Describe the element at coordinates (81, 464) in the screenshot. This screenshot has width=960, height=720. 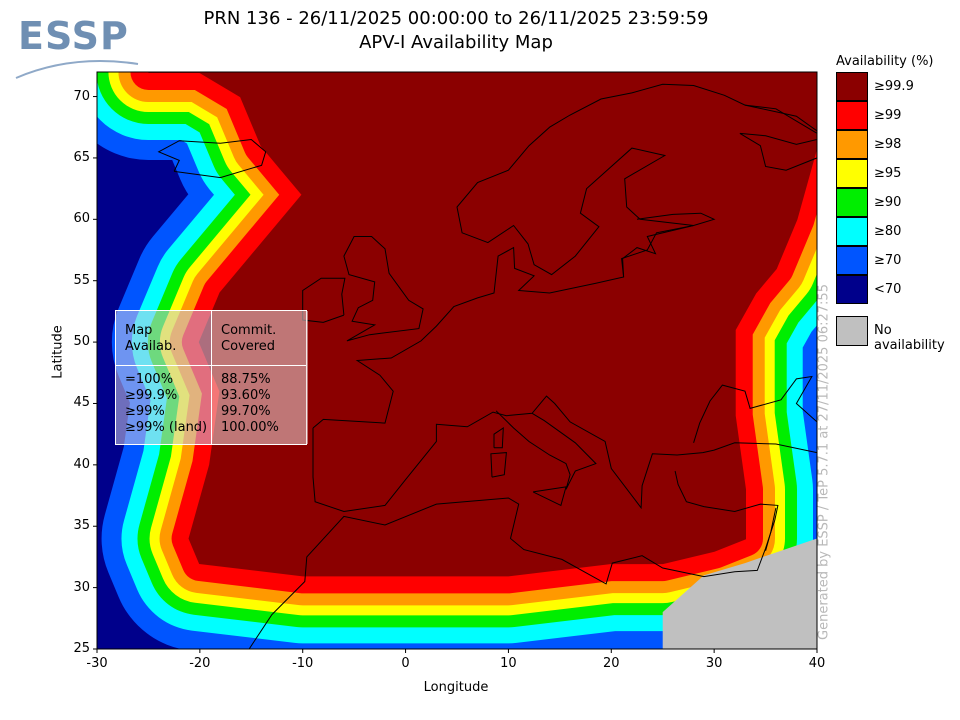
I see `y-tick-label: 40` at that location.